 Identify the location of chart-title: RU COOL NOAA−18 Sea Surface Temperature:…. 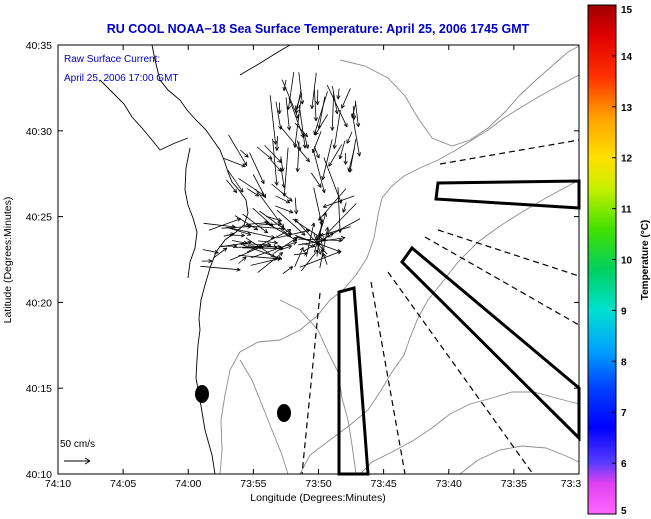
(318, 29).